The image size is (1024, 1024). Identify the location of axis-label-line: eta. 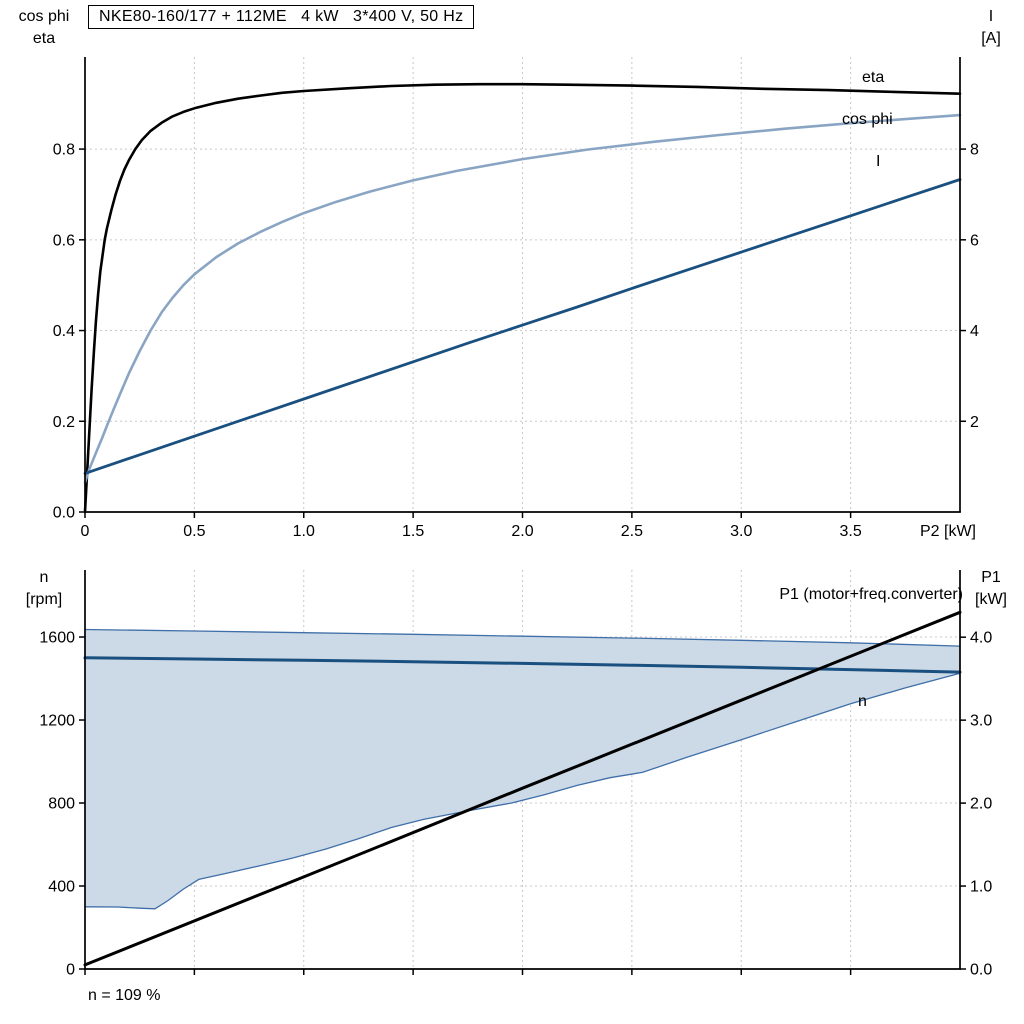
(44, 38).